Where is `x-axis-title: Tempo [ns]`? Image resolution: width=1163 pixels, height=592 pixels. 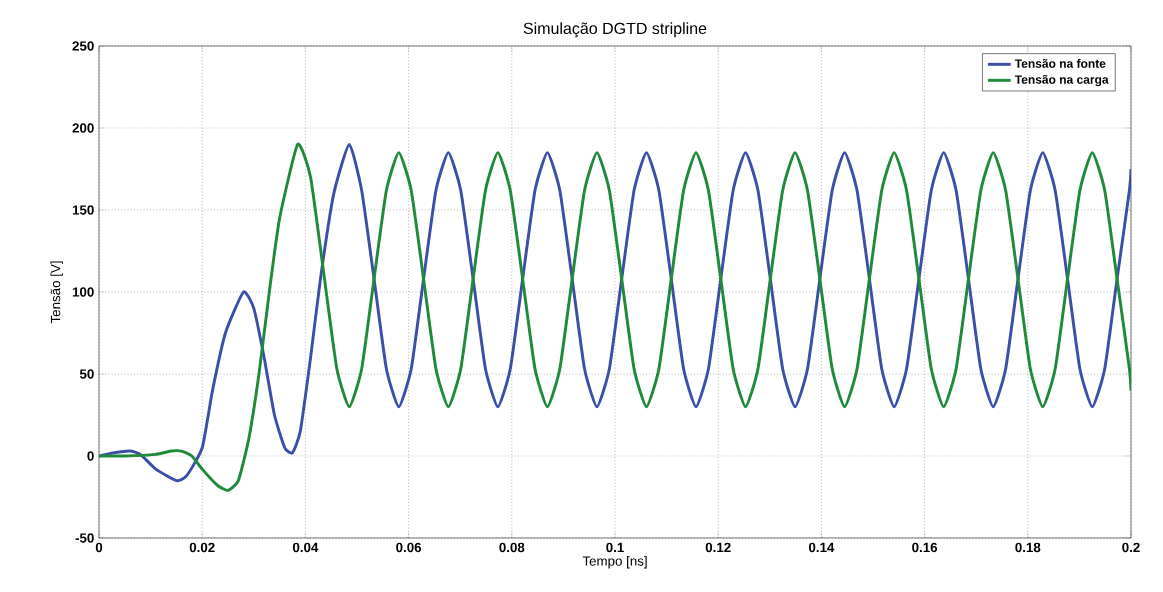 x-axis-title: Tempo [ns] is located at coordinates (614, 562).